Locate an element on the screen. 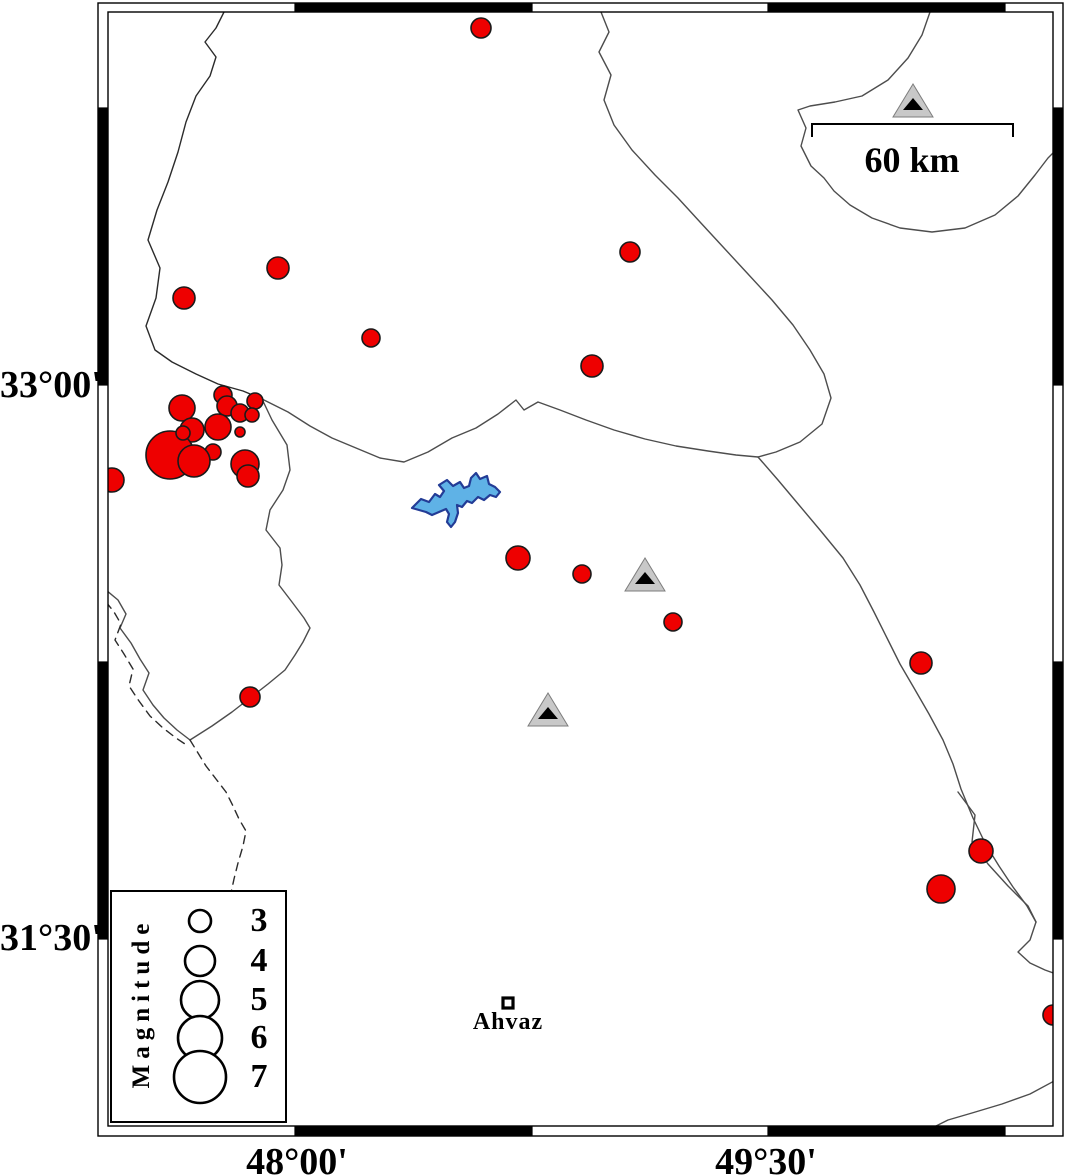 This screenshot has width=1066, height=1175. legend-circles-canvas is located at coordinates (200, 1006).